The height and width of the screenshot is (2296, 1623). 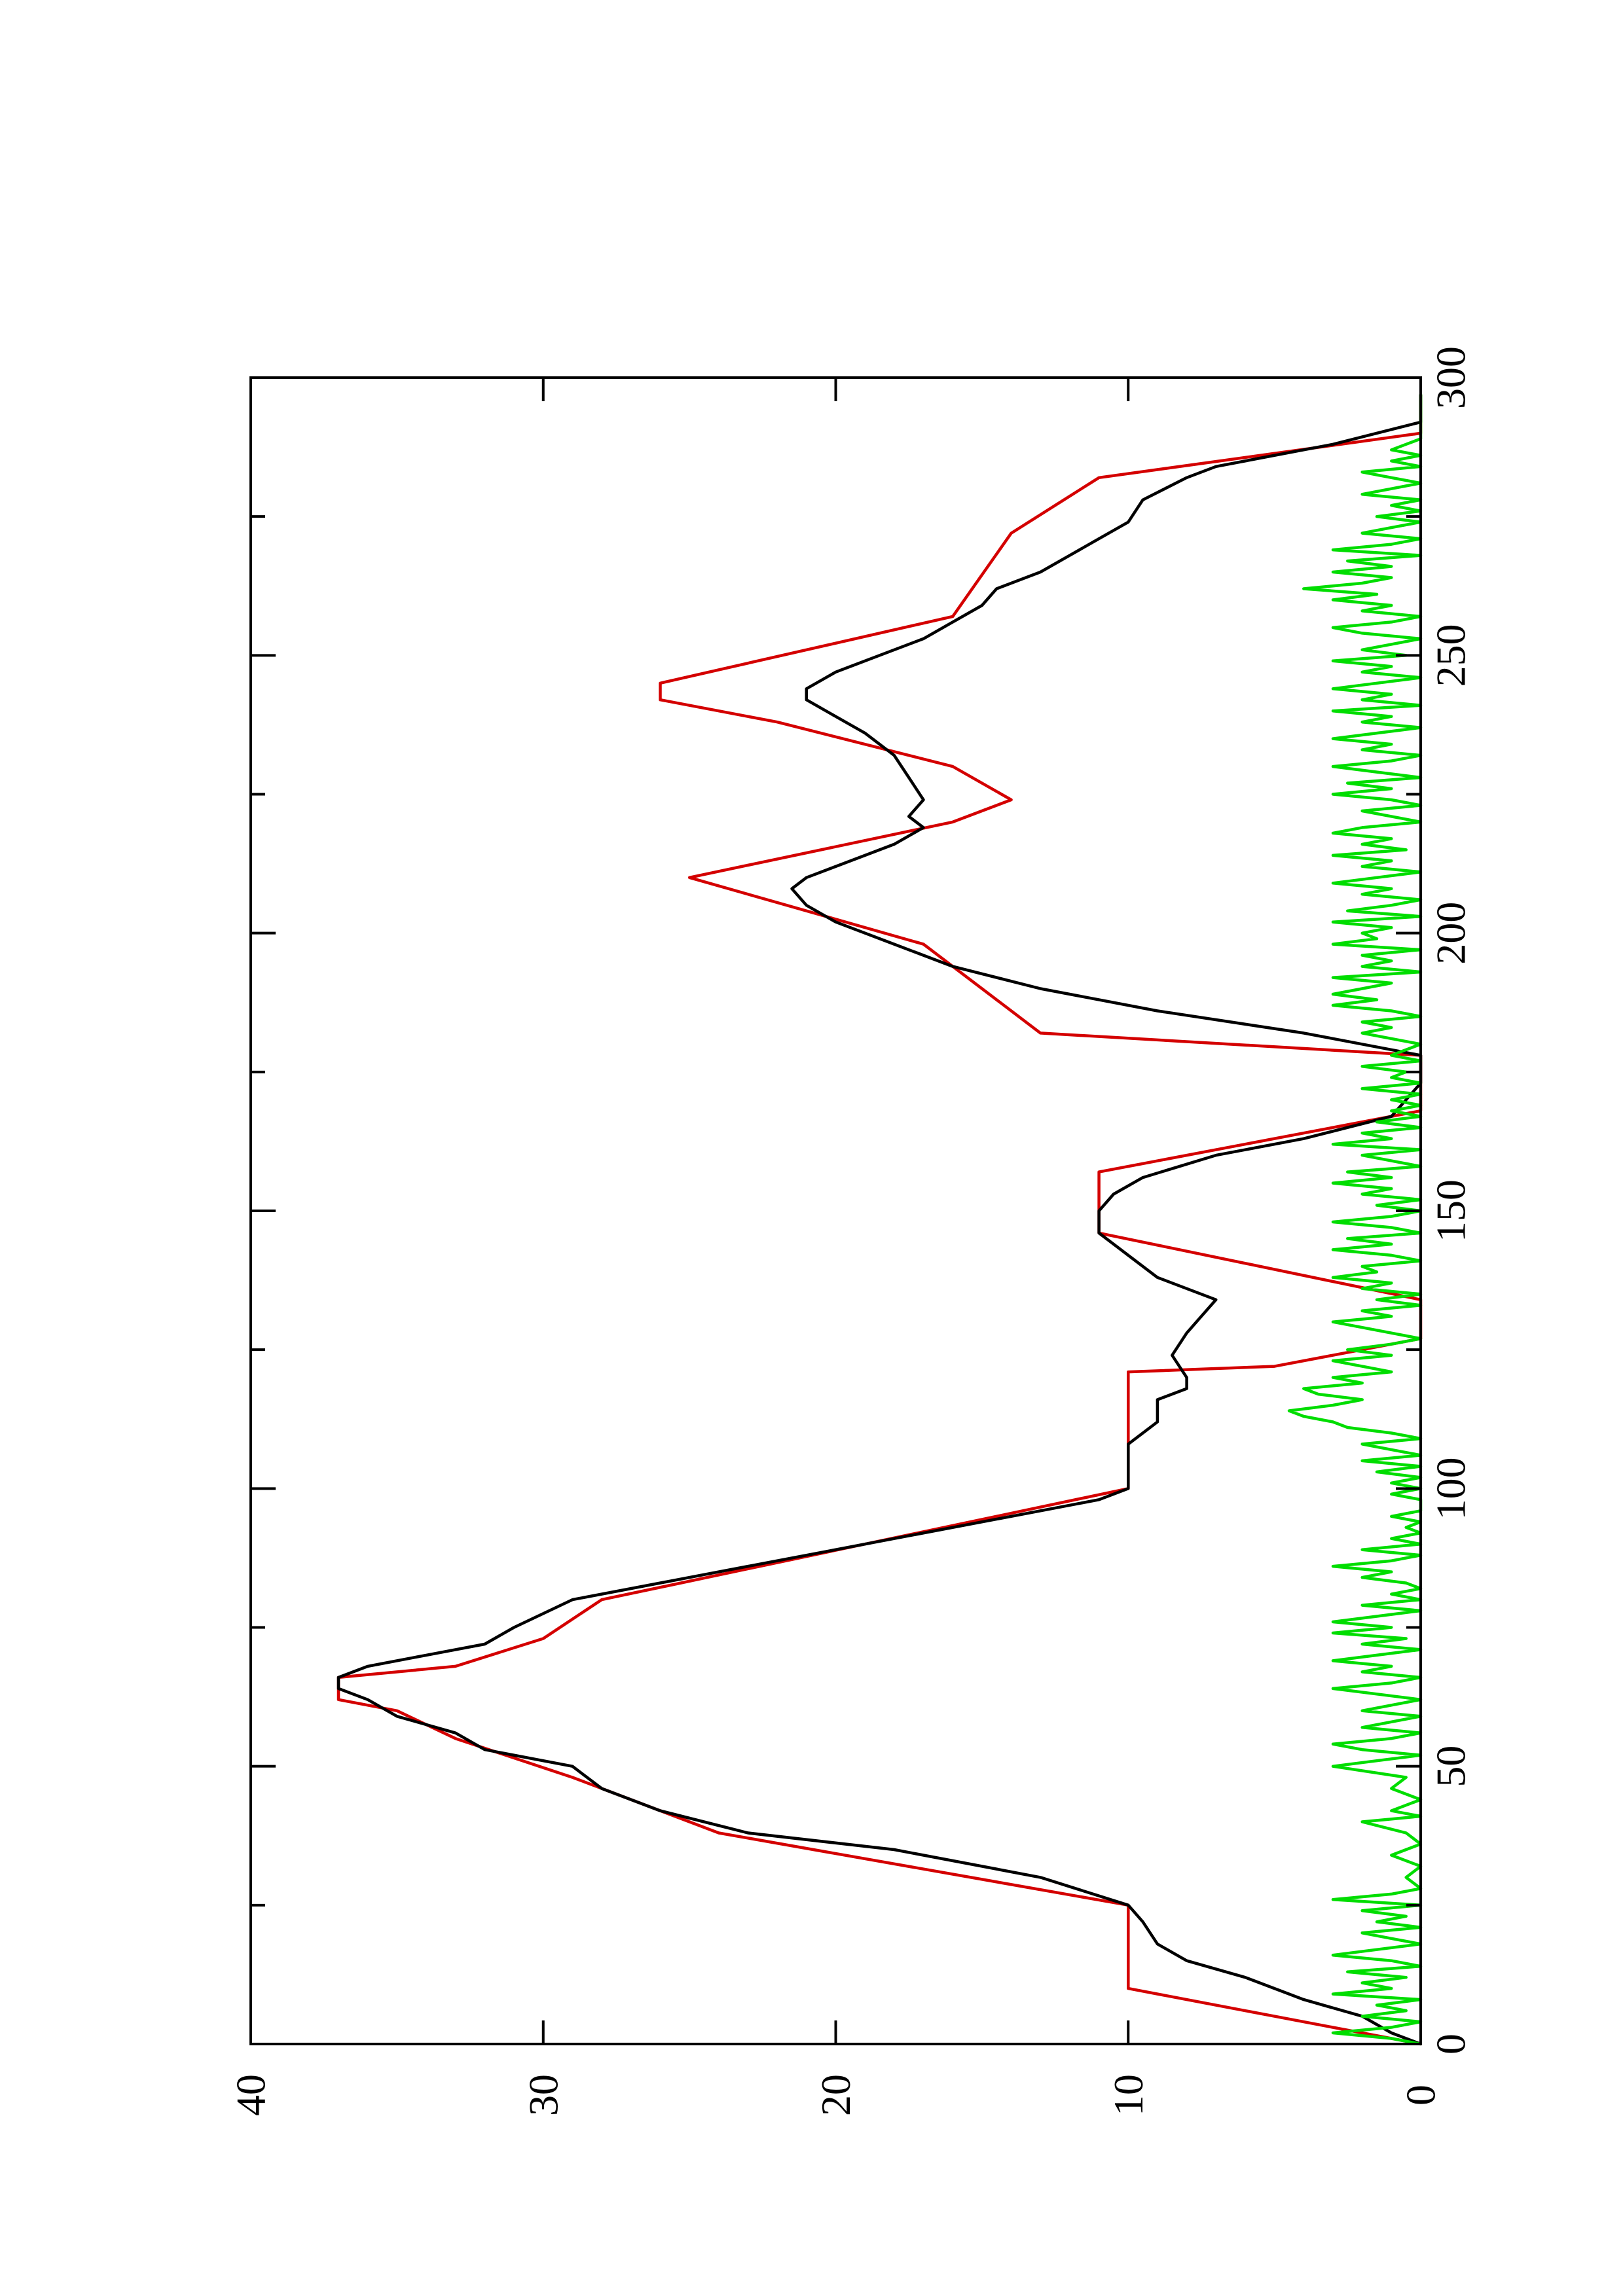 What do you see at coordinates (251, 2095) in the screenshot?
I see `y-tick-label: 40` at bounding box center [251, 2095].